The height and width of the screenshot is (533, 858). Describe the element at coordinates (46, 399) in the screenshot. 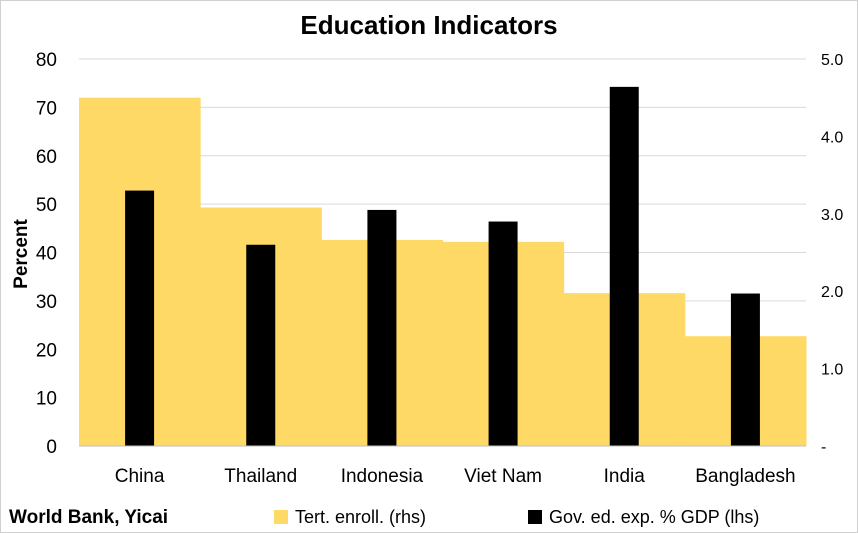

I see `y-tick-label: 10` at that location.